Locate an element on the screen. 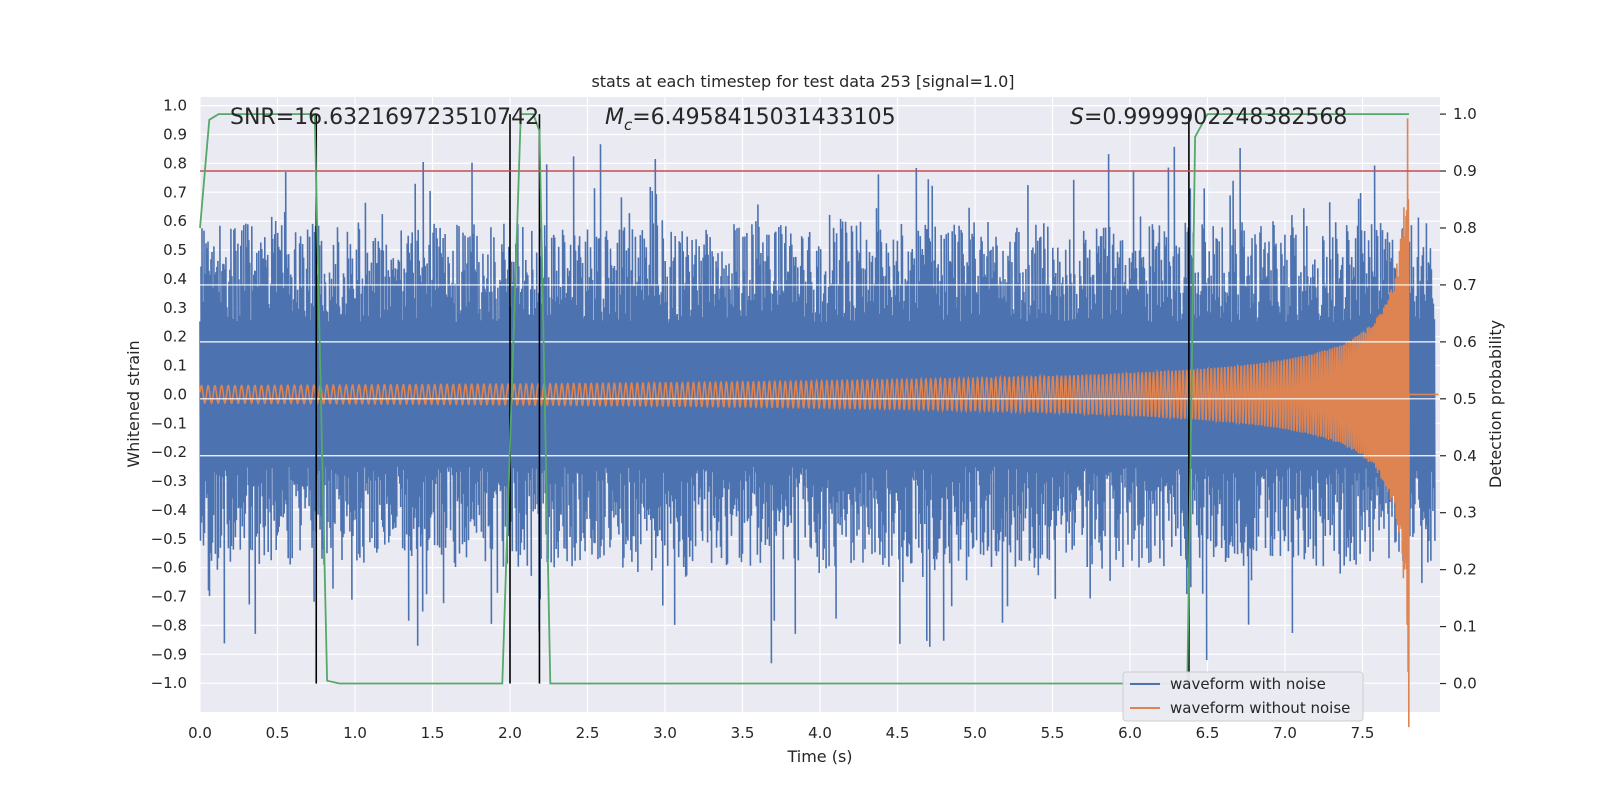 The height and width of the screenshot is (800, 1600). y2-tick-label: 0.2 is located at coordinates (1465, 570).